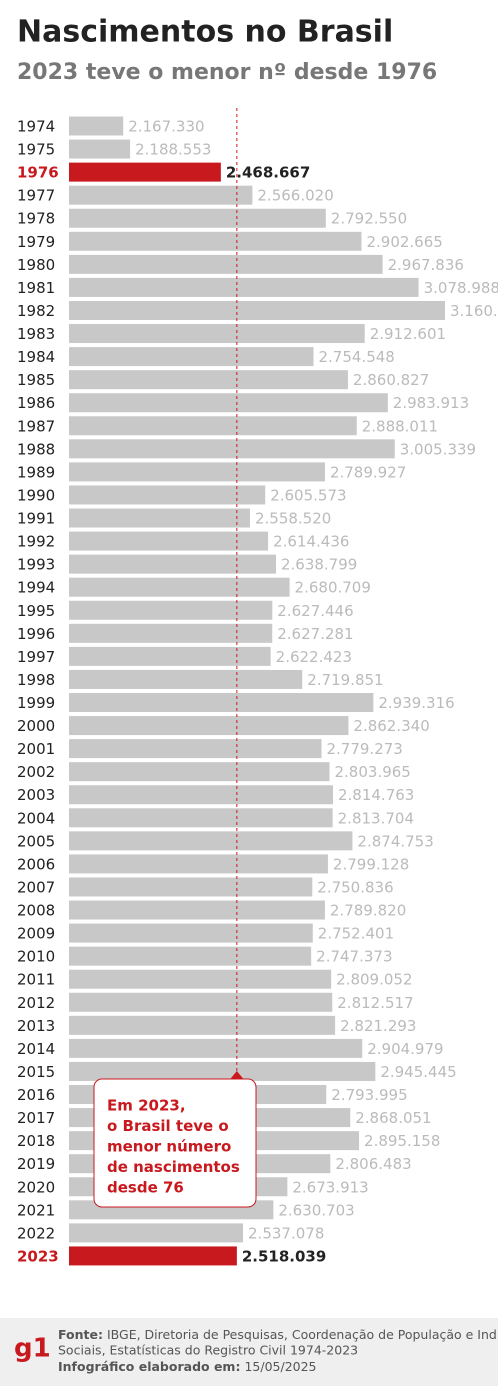  What do you see at coordinates (236, 1075) in the screenshot?
I see `annotation-pointer` at bounding box center [236, 1075].